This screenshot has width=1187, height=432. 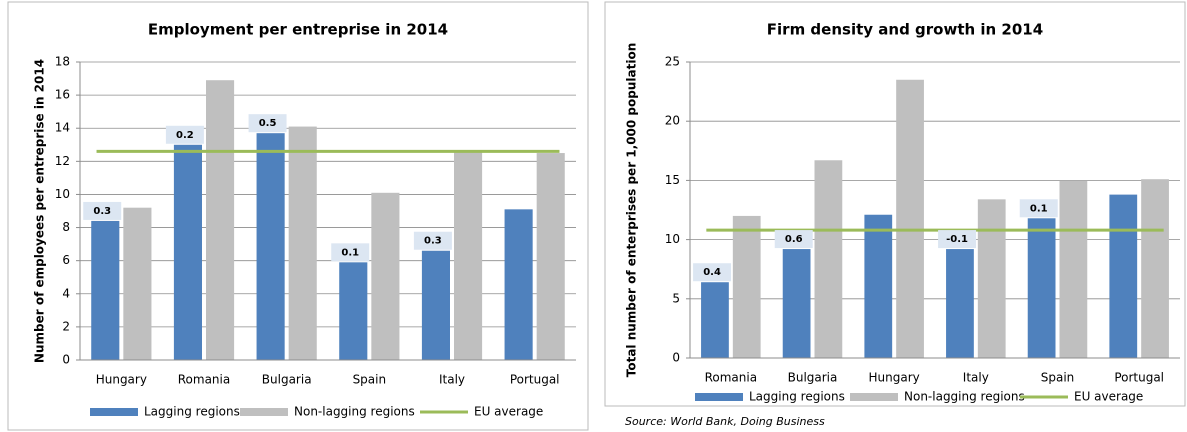 I want to click on annotation-label: 0.5, so click(x=268, y=123).